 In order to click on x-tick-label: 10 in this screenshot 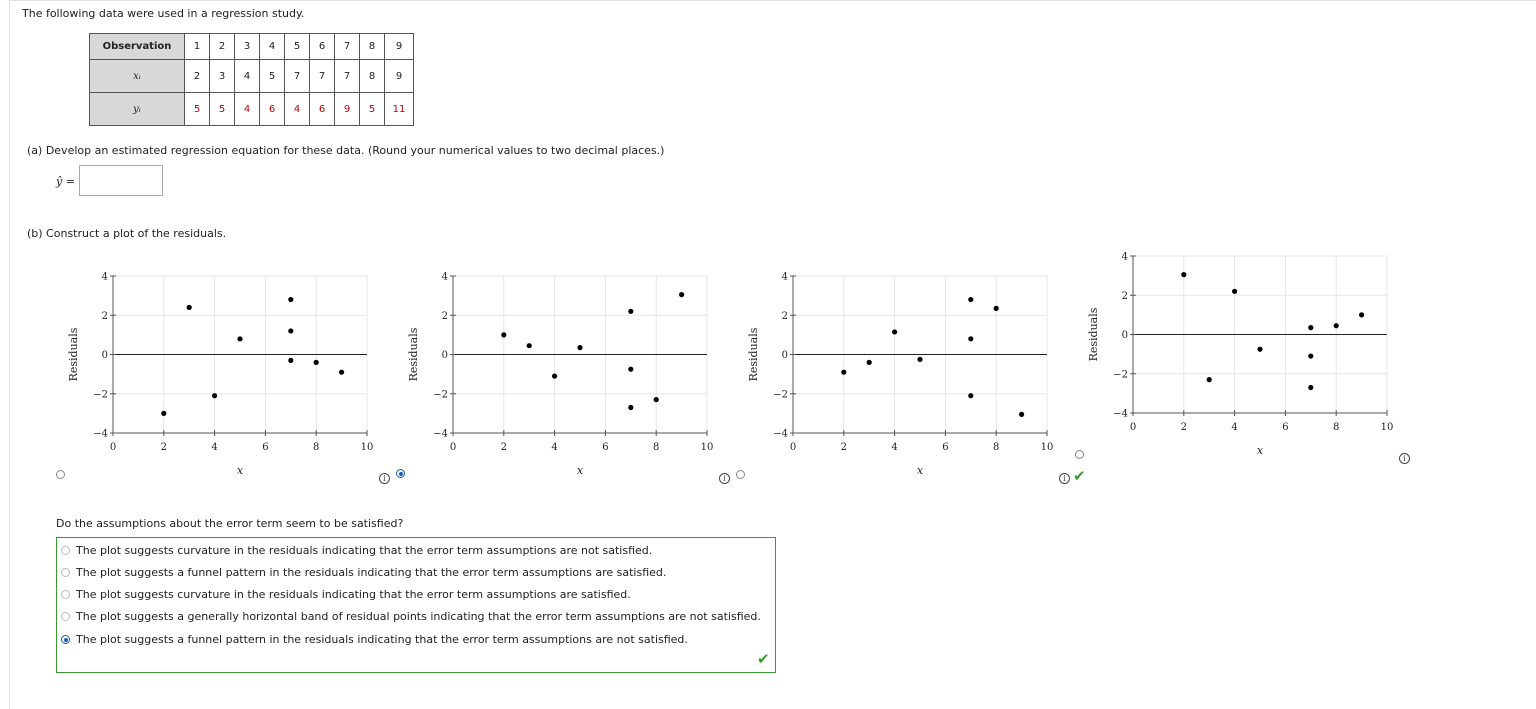, I will do `click(1047, 447)`.